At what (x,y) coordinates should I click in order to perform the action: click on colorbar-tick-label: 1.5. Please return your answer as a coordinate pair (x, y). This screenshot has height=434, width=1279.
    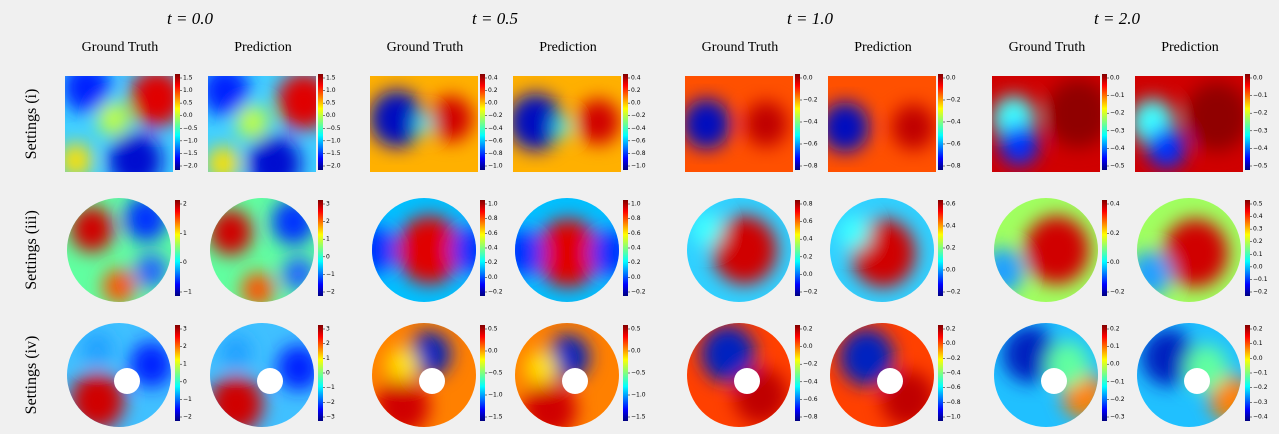
    Looking at the image, I should click on (188, 78).